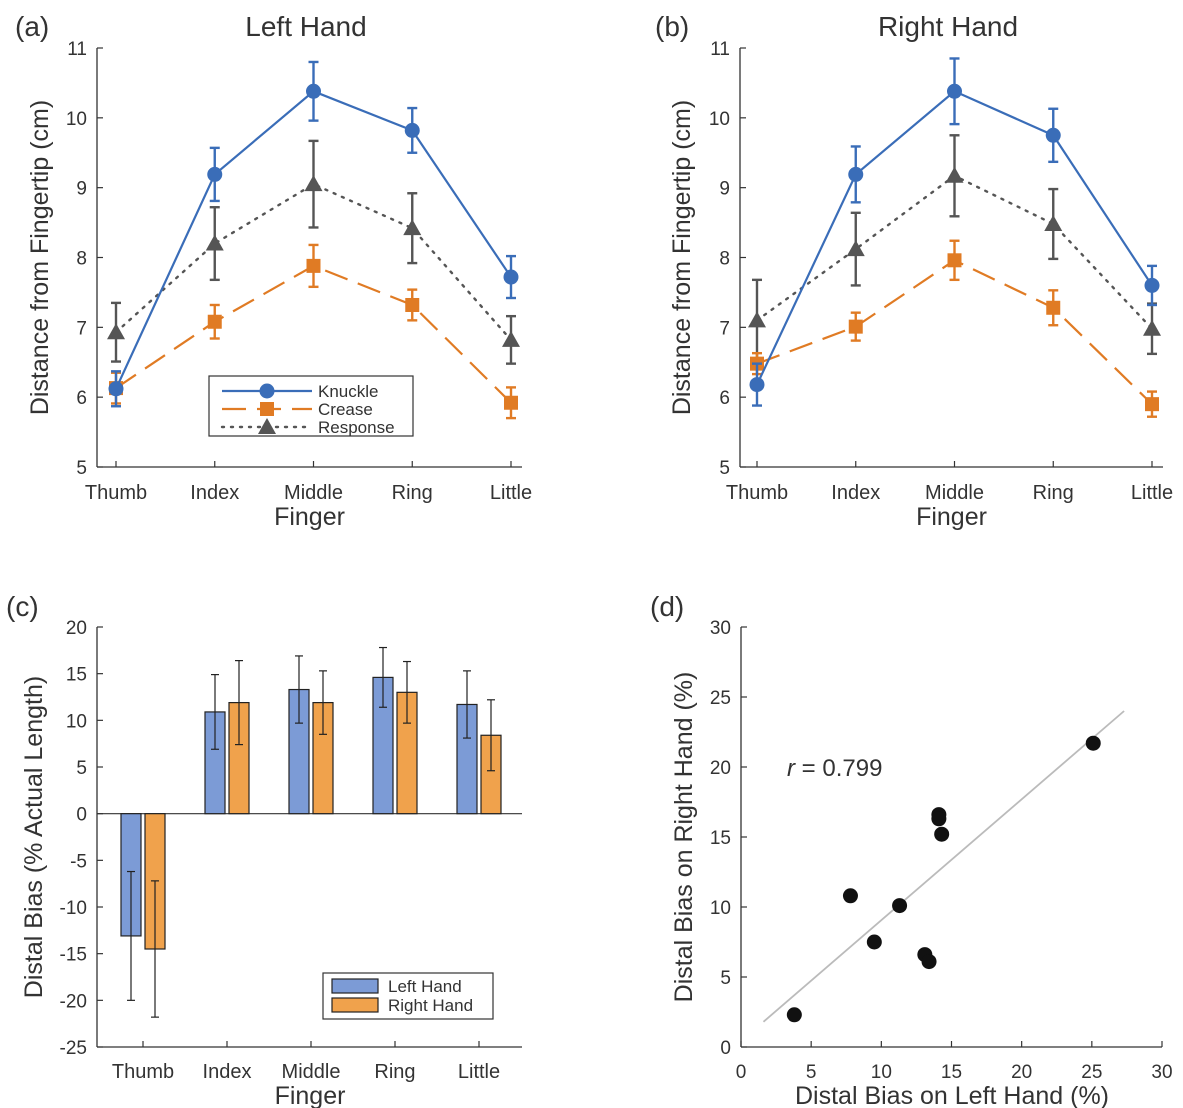 The image size is (1183, 1108). Describe the element at coordinates (345, 409) in the screenshot. I see `legend-label: Crease` at that location.